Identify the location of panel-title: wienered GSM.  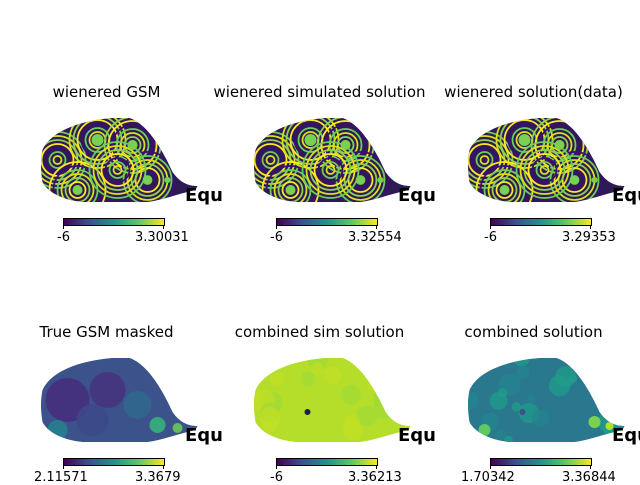
(106, 92).